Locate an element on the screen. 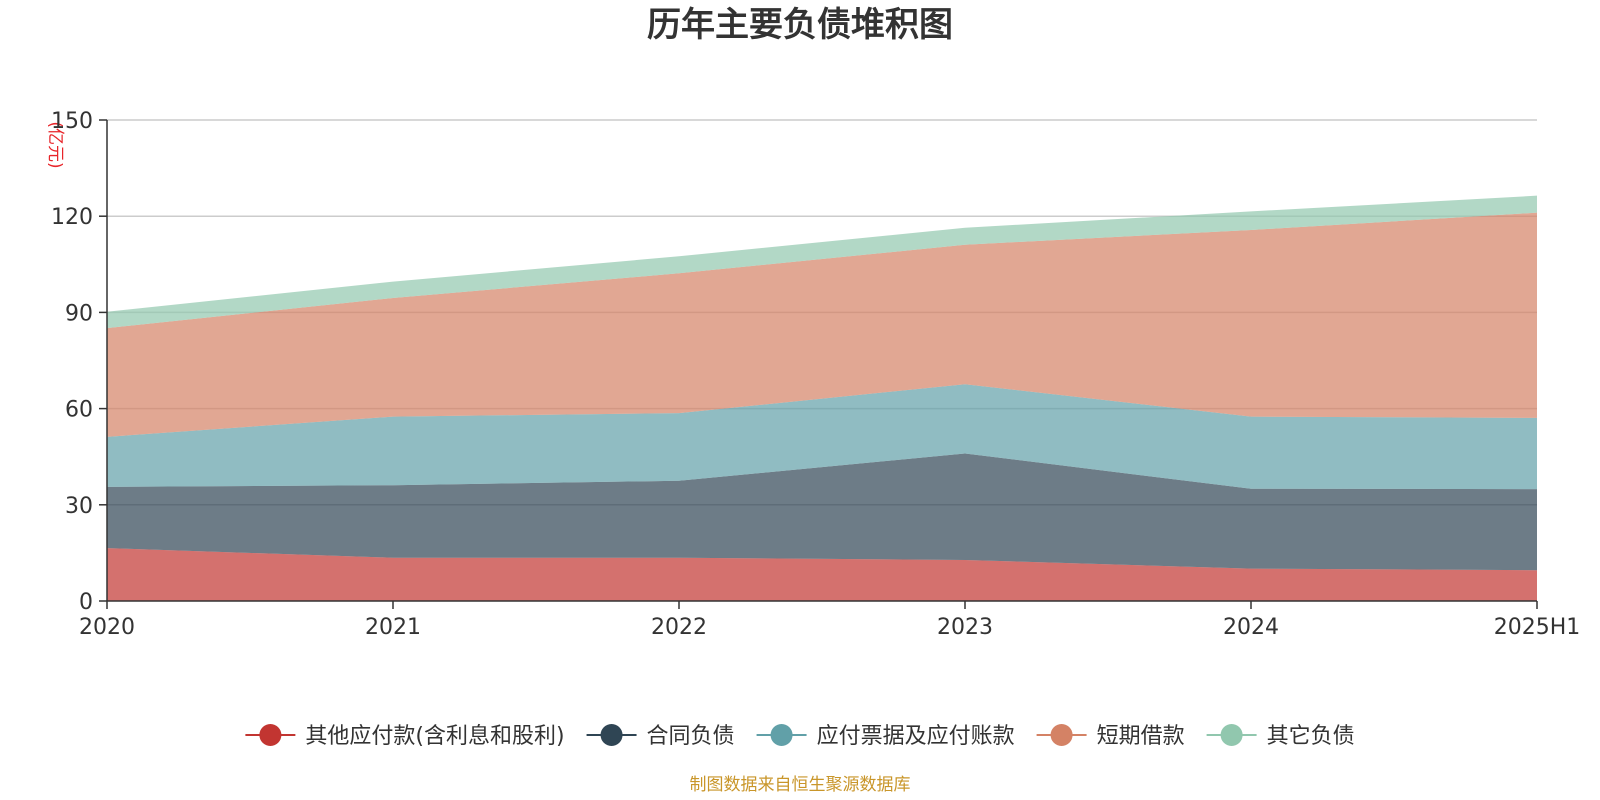 The height and width of the screenshot is (800, 1600). legend-label: 应付票据及应付账款 is located at coordinates (916, 736).